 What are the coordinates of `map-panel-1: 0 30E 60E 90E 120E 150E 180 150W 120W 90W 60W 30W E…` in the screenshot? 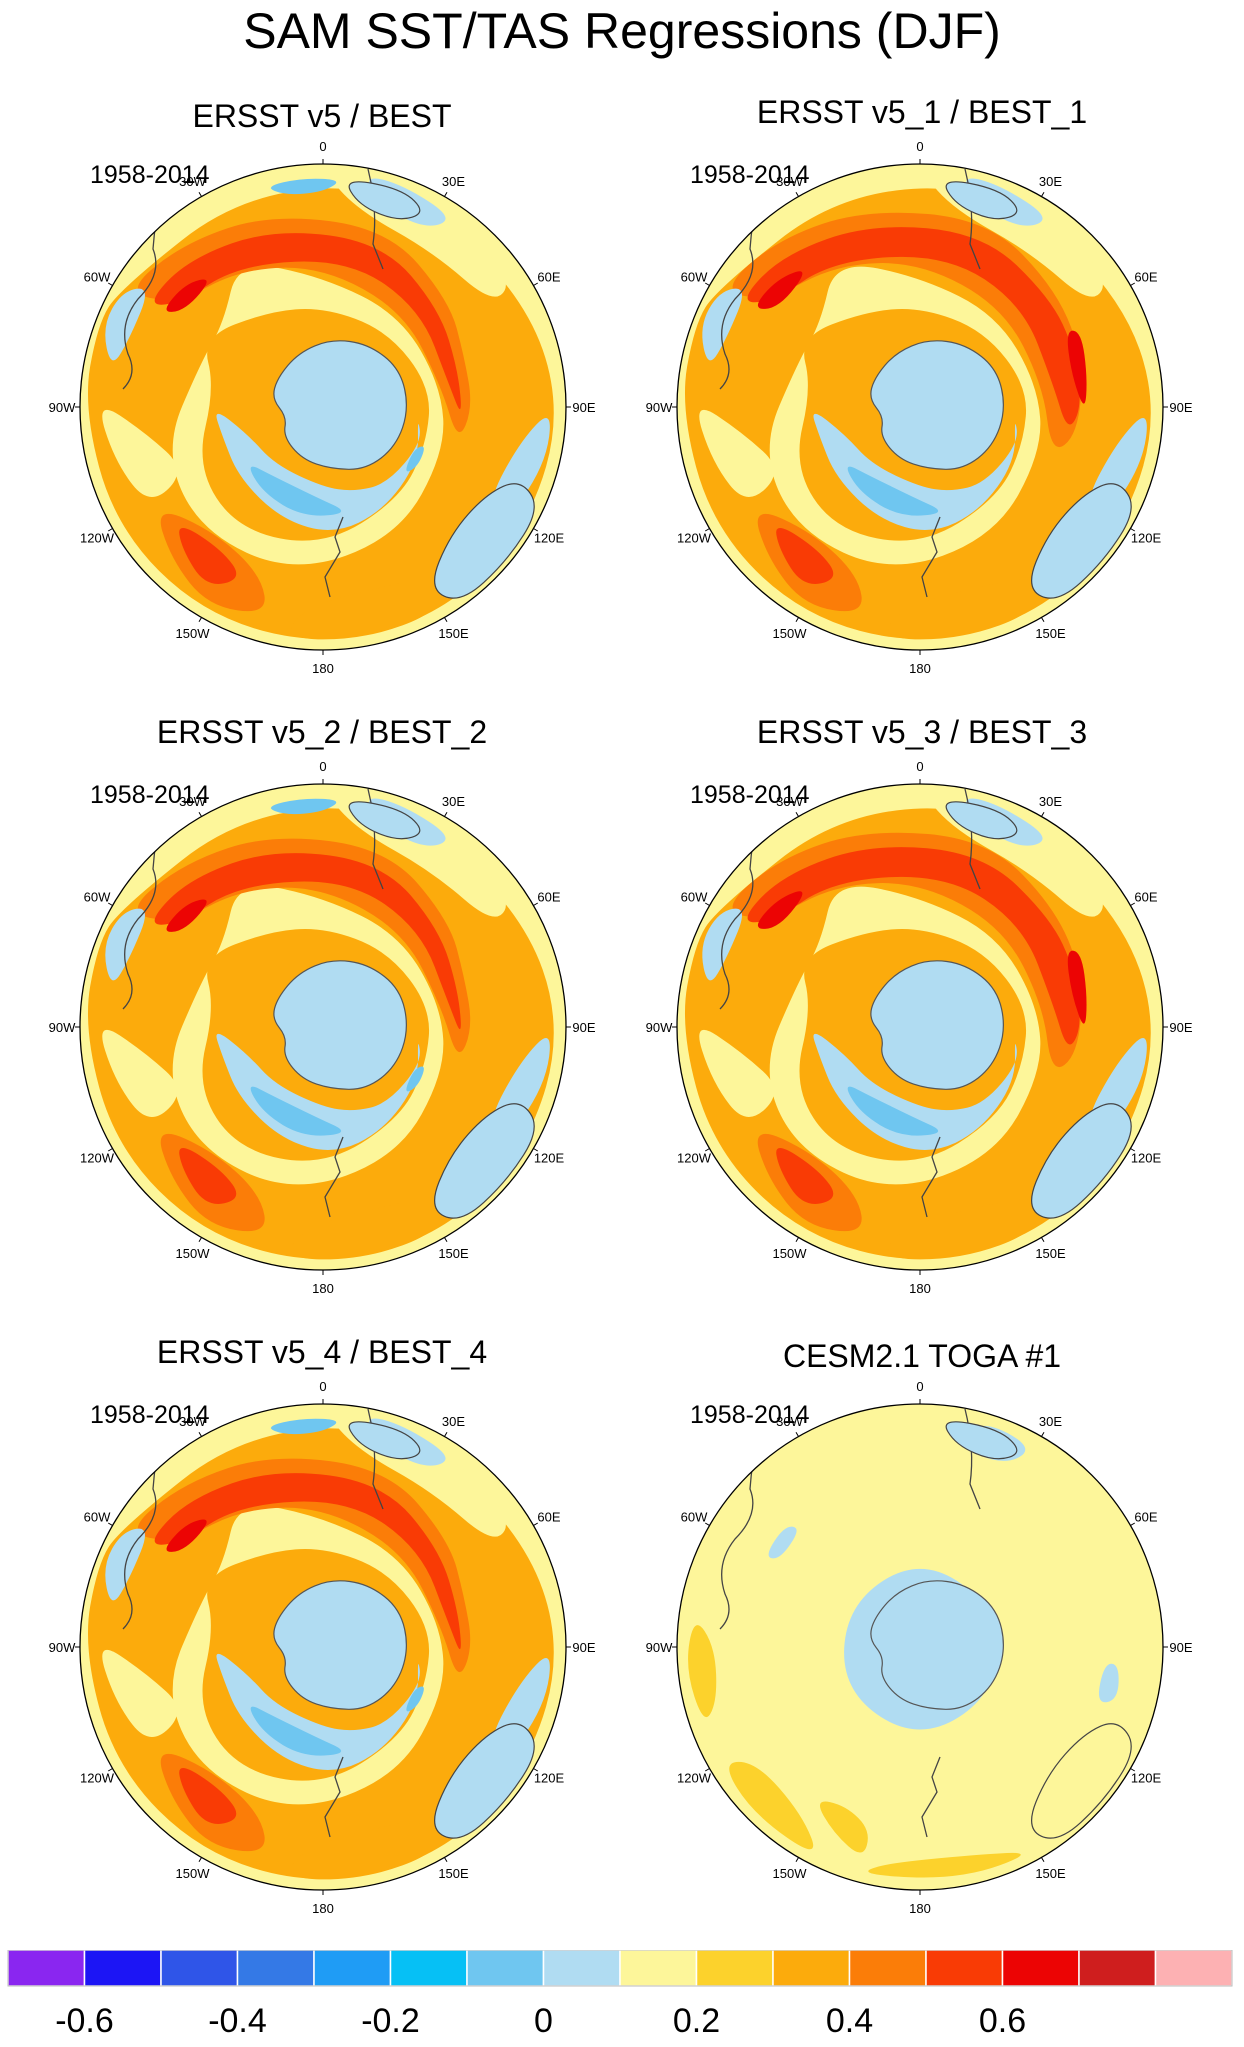 It's located at (322, 395).